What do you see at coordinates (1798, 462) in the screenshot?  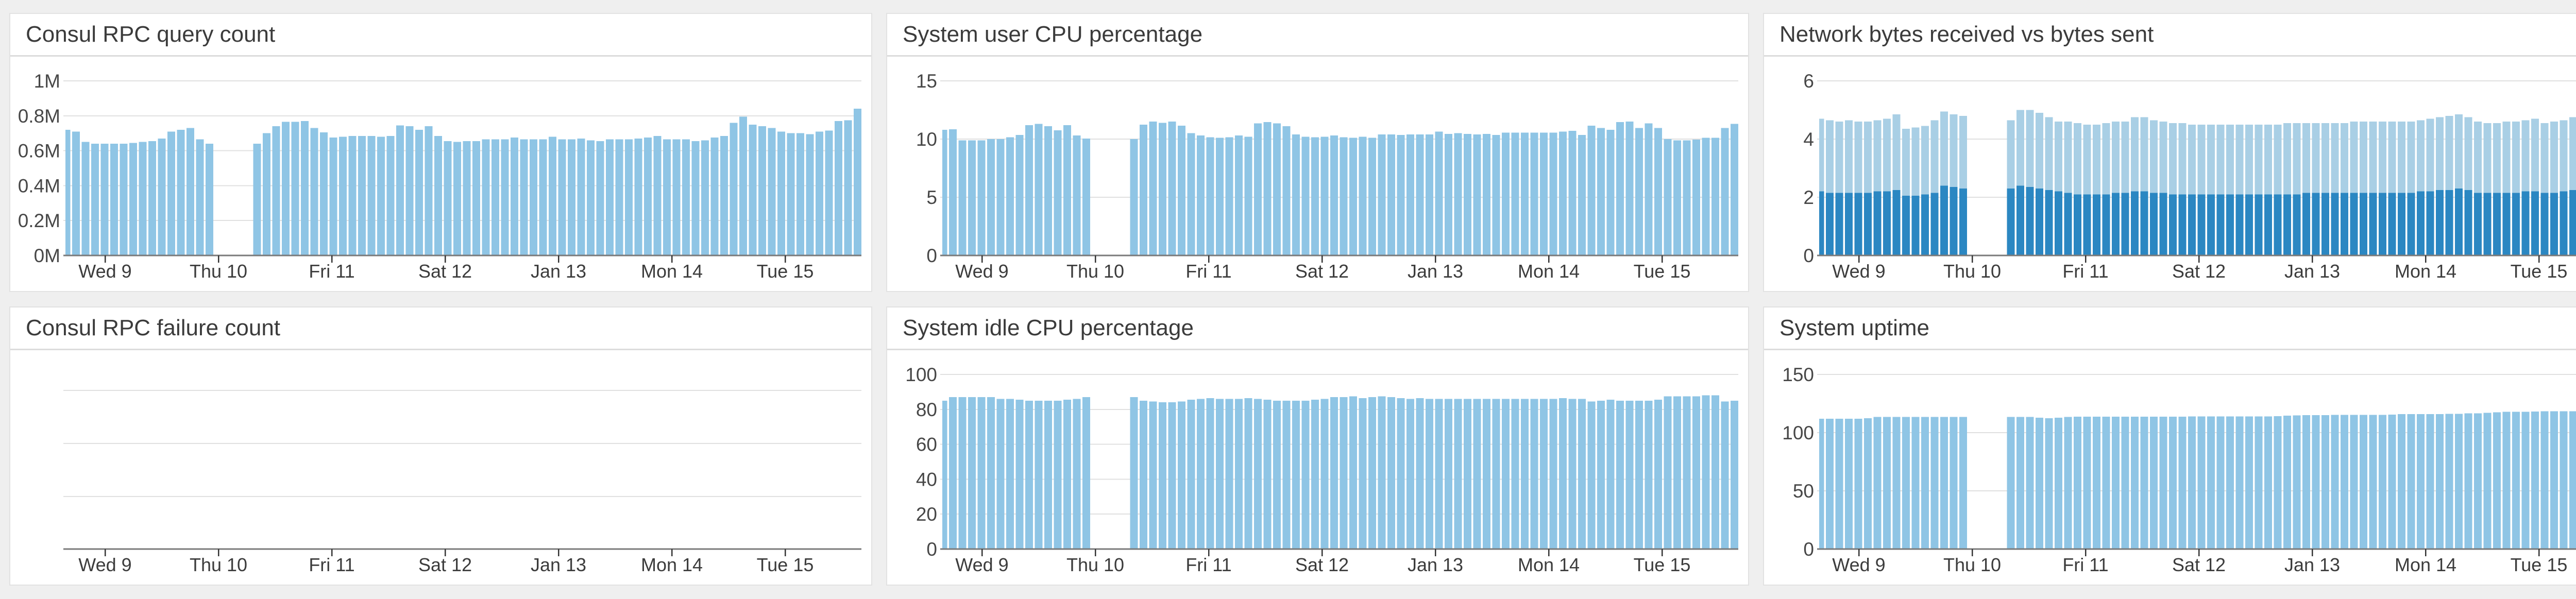 I see `y-axis-labels: 150 100 50 0` at bounding box center [1798, 462].